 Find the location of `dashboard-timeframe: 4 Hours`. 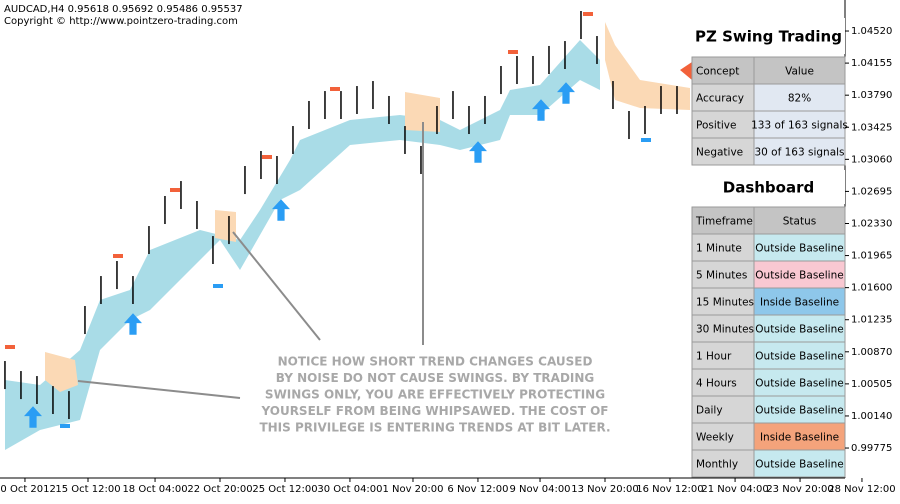

dashboard-timeframe: 4 Hours is located at coordinates (716, 384).